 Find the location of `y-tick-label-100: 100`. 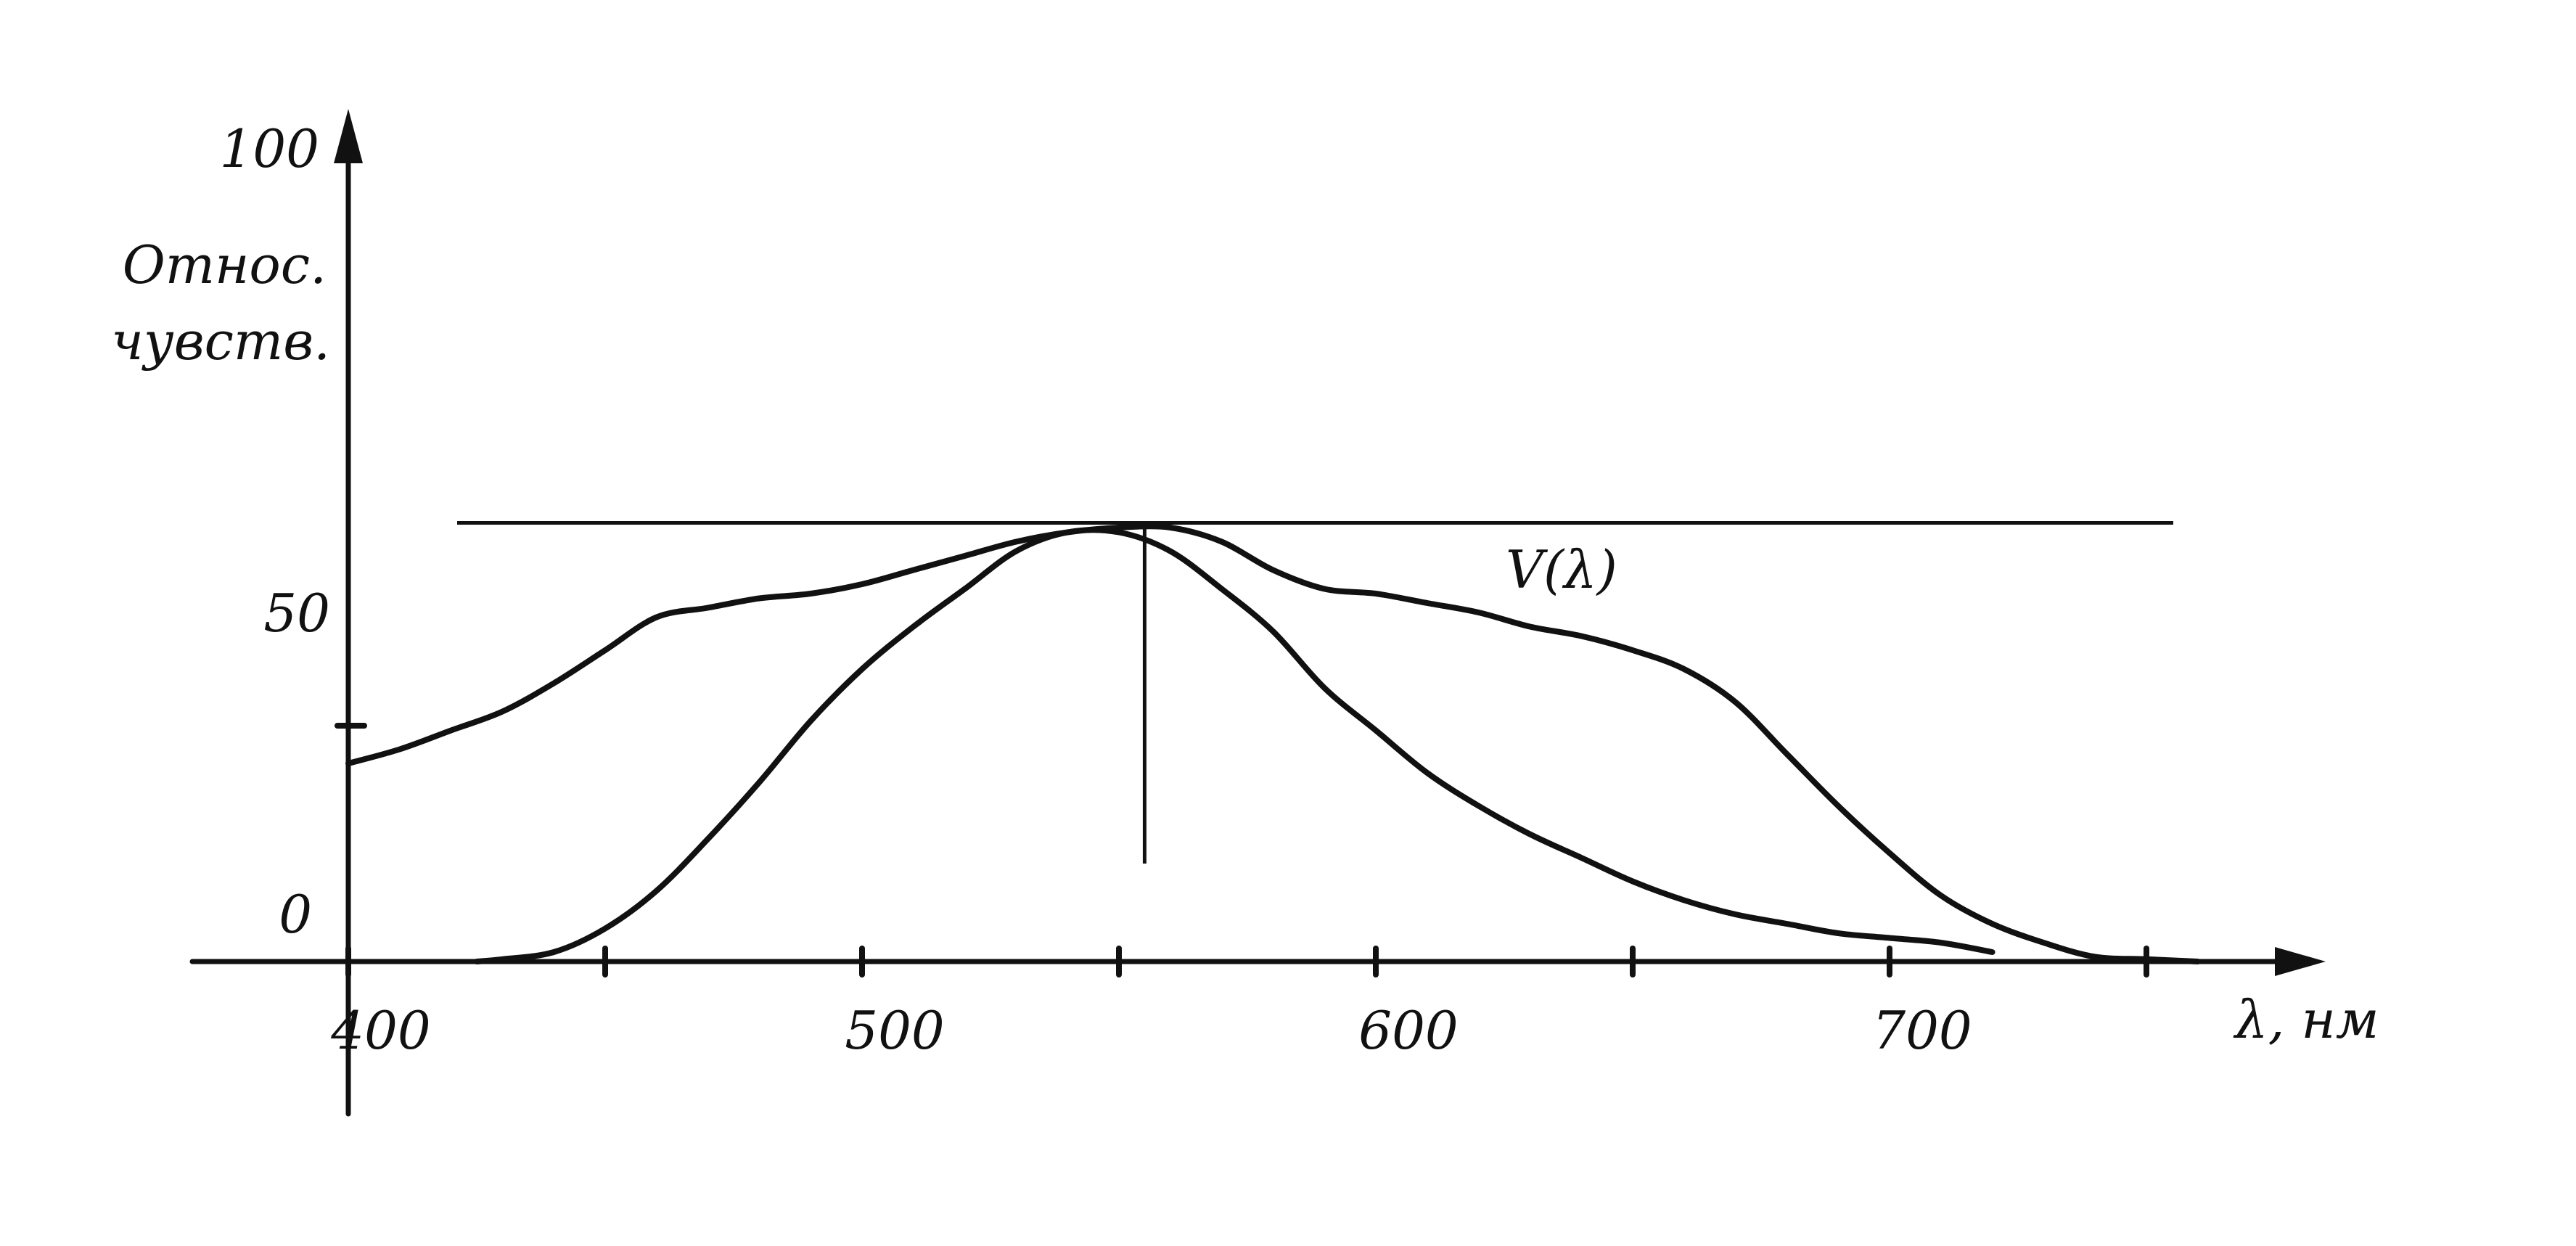

y-tick-label-100: 100 is located at coordinates (269, 148).